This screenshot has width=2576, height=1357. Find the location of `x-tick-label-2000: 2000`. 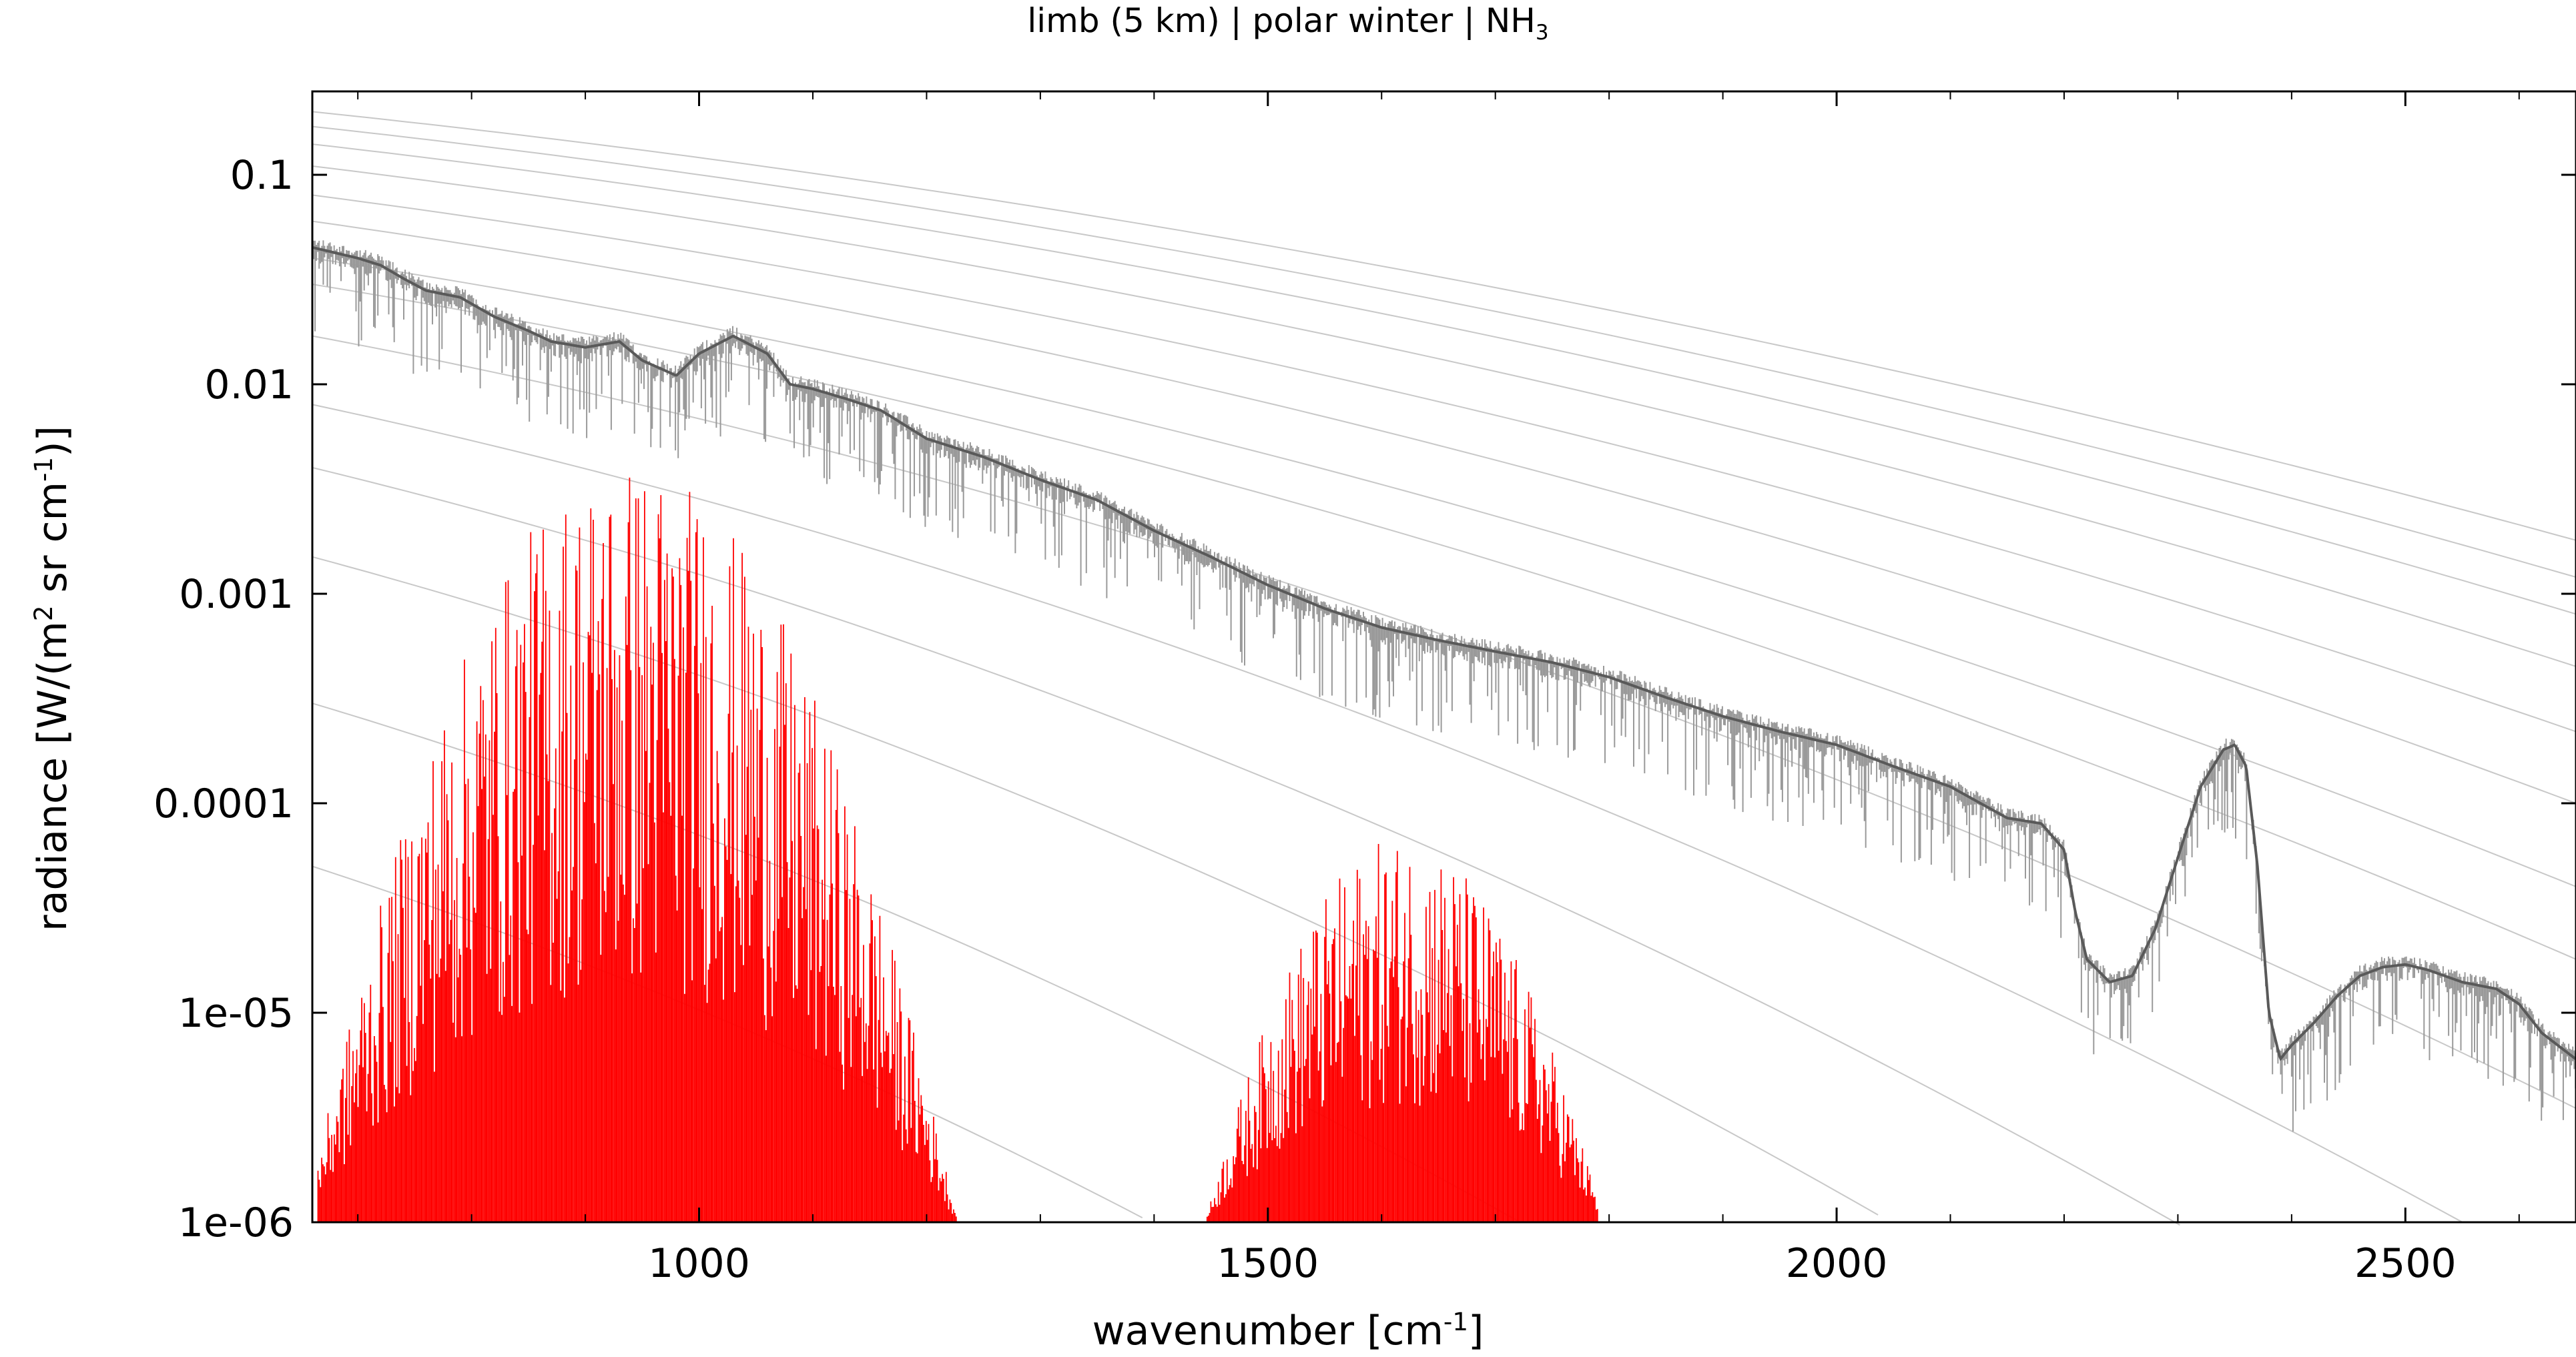

x-tick-label-2000: 2000 is located at coordinates (1837, 1263).